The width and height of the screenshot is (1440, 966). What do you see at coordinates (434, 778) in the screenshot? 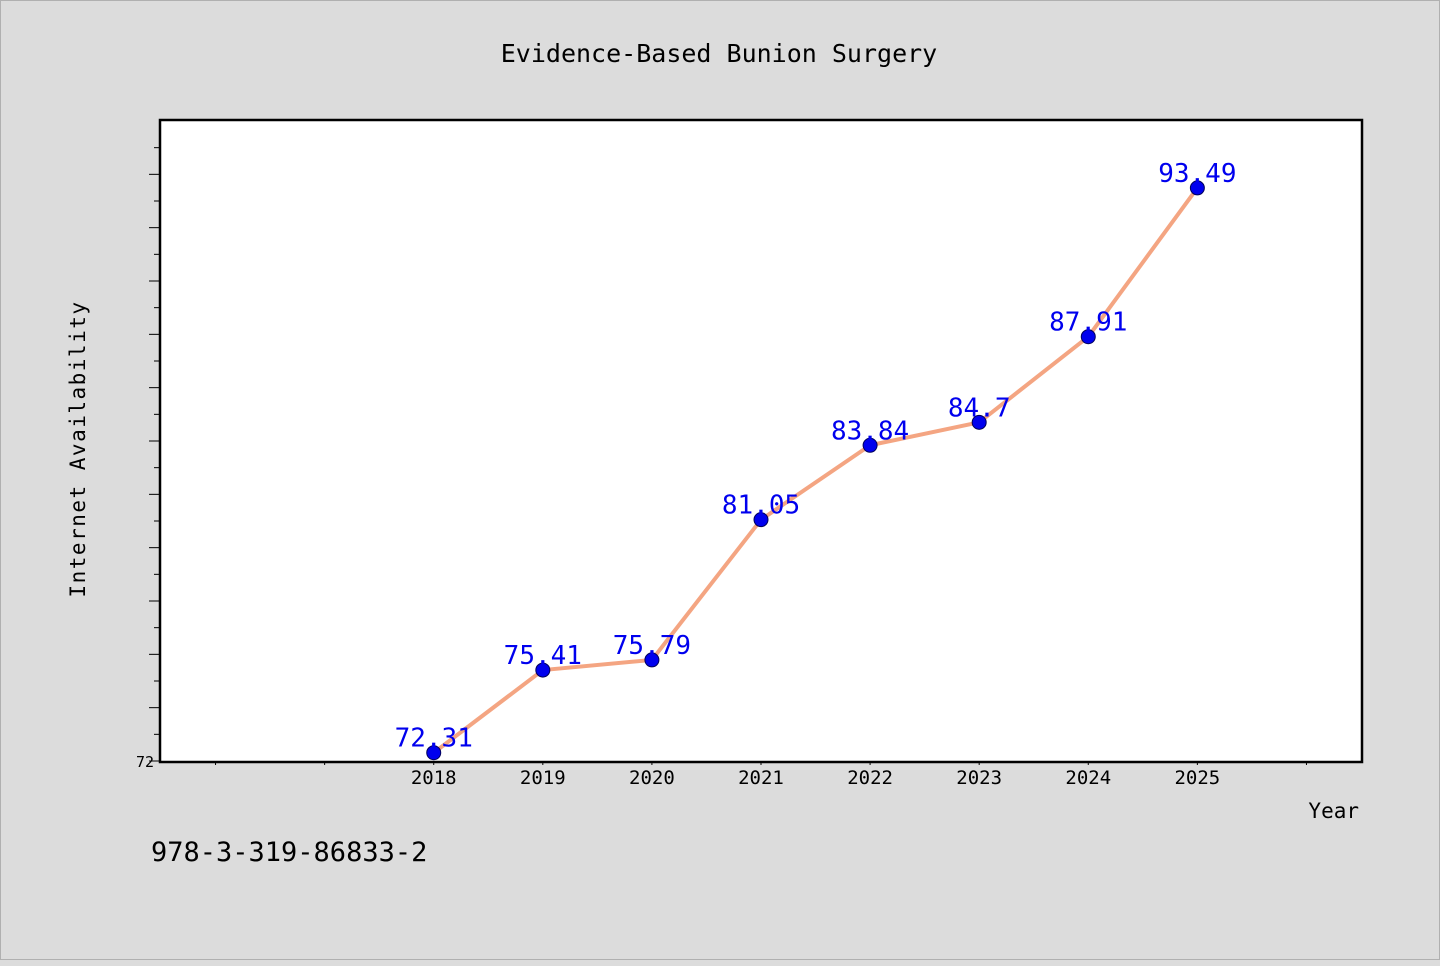
I see `x-tick-label: 2018` at bounding box center [434, 778].